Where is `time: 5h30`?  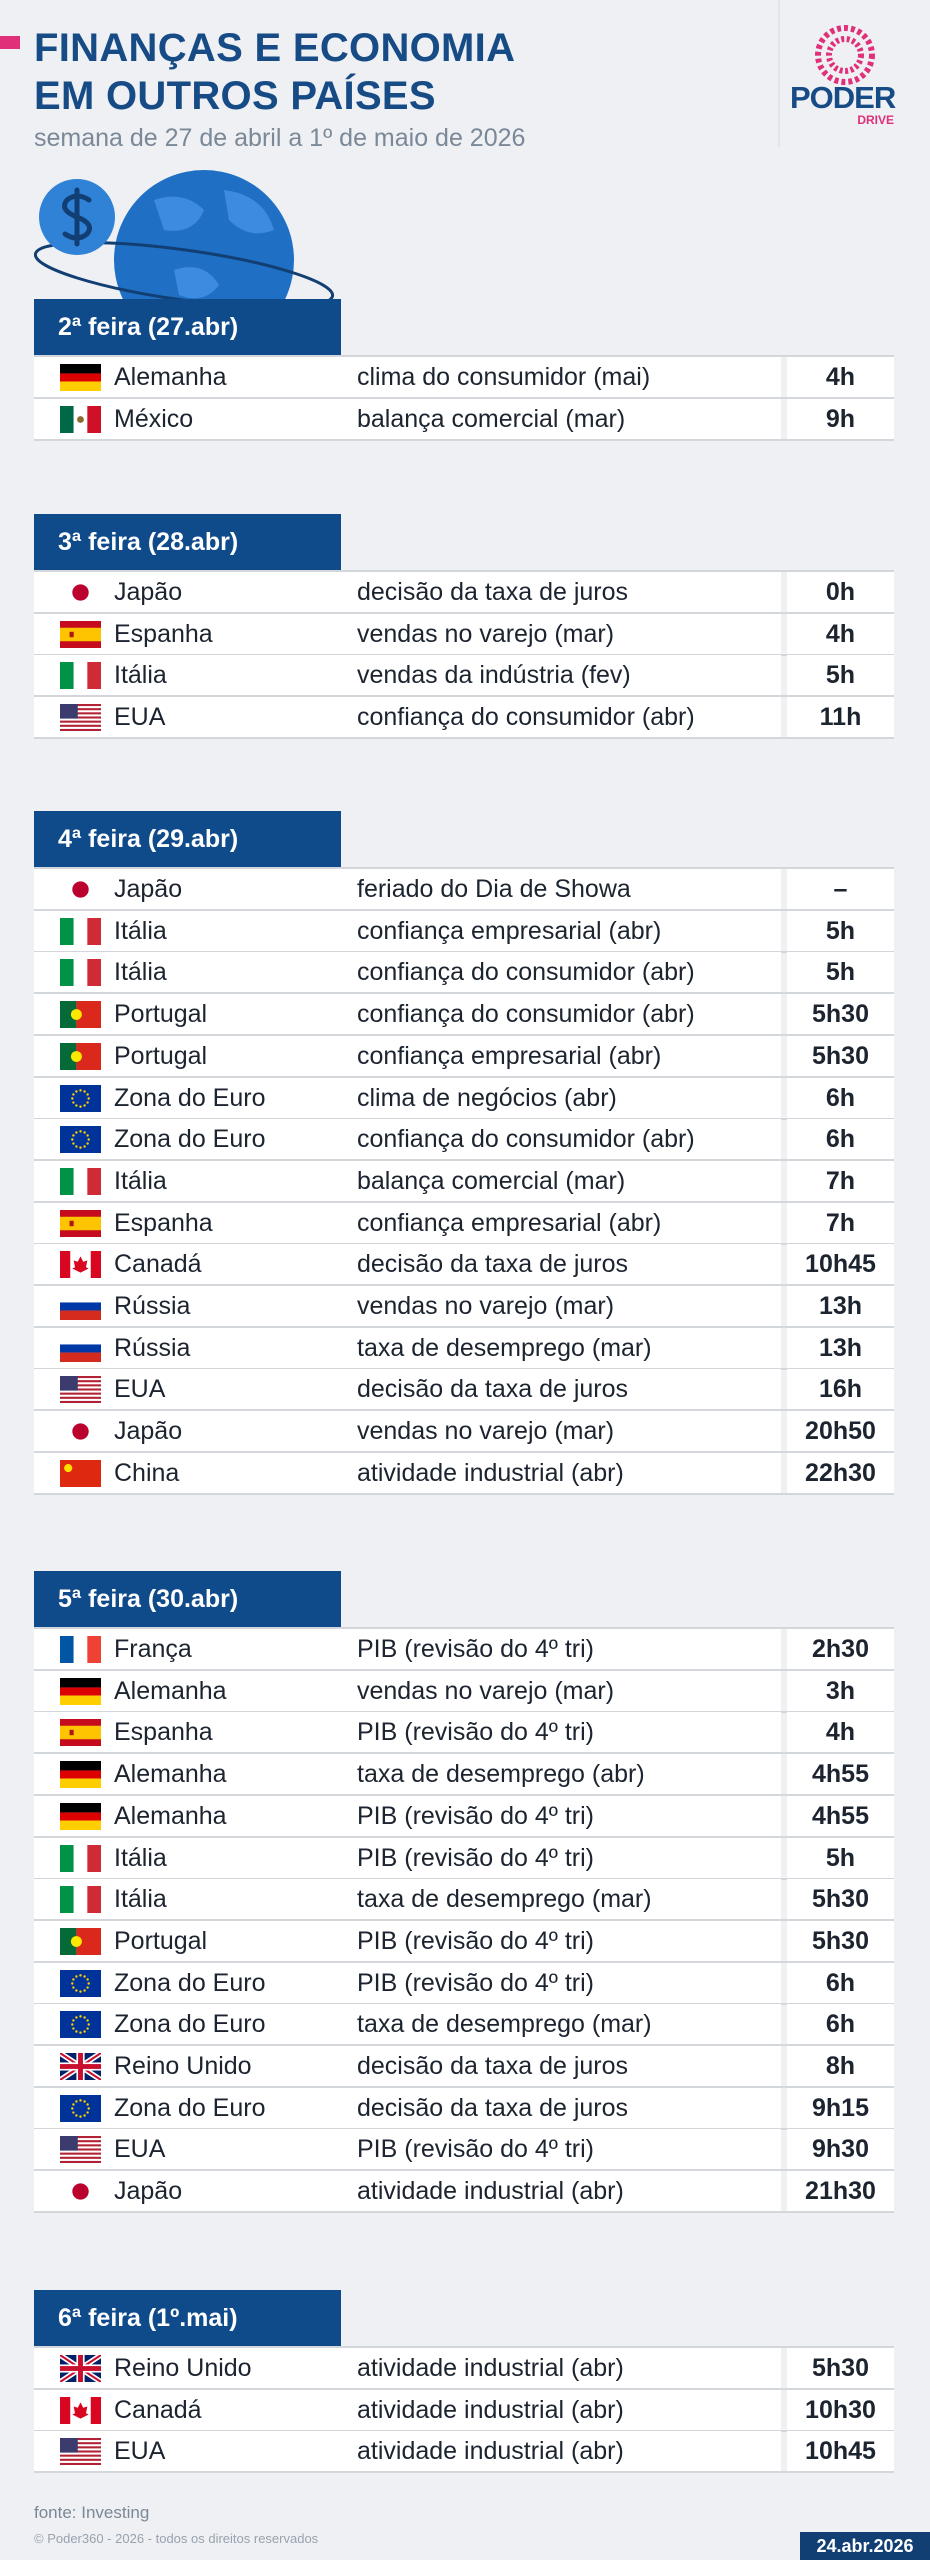
time: 5h30 is located at coordinates (840, 1940).